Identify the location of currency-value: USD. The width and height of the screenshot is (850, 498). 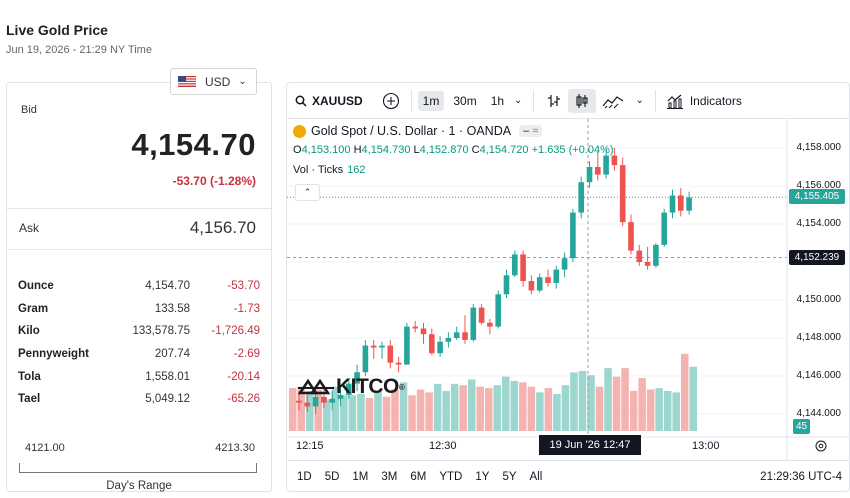
(218, 81).